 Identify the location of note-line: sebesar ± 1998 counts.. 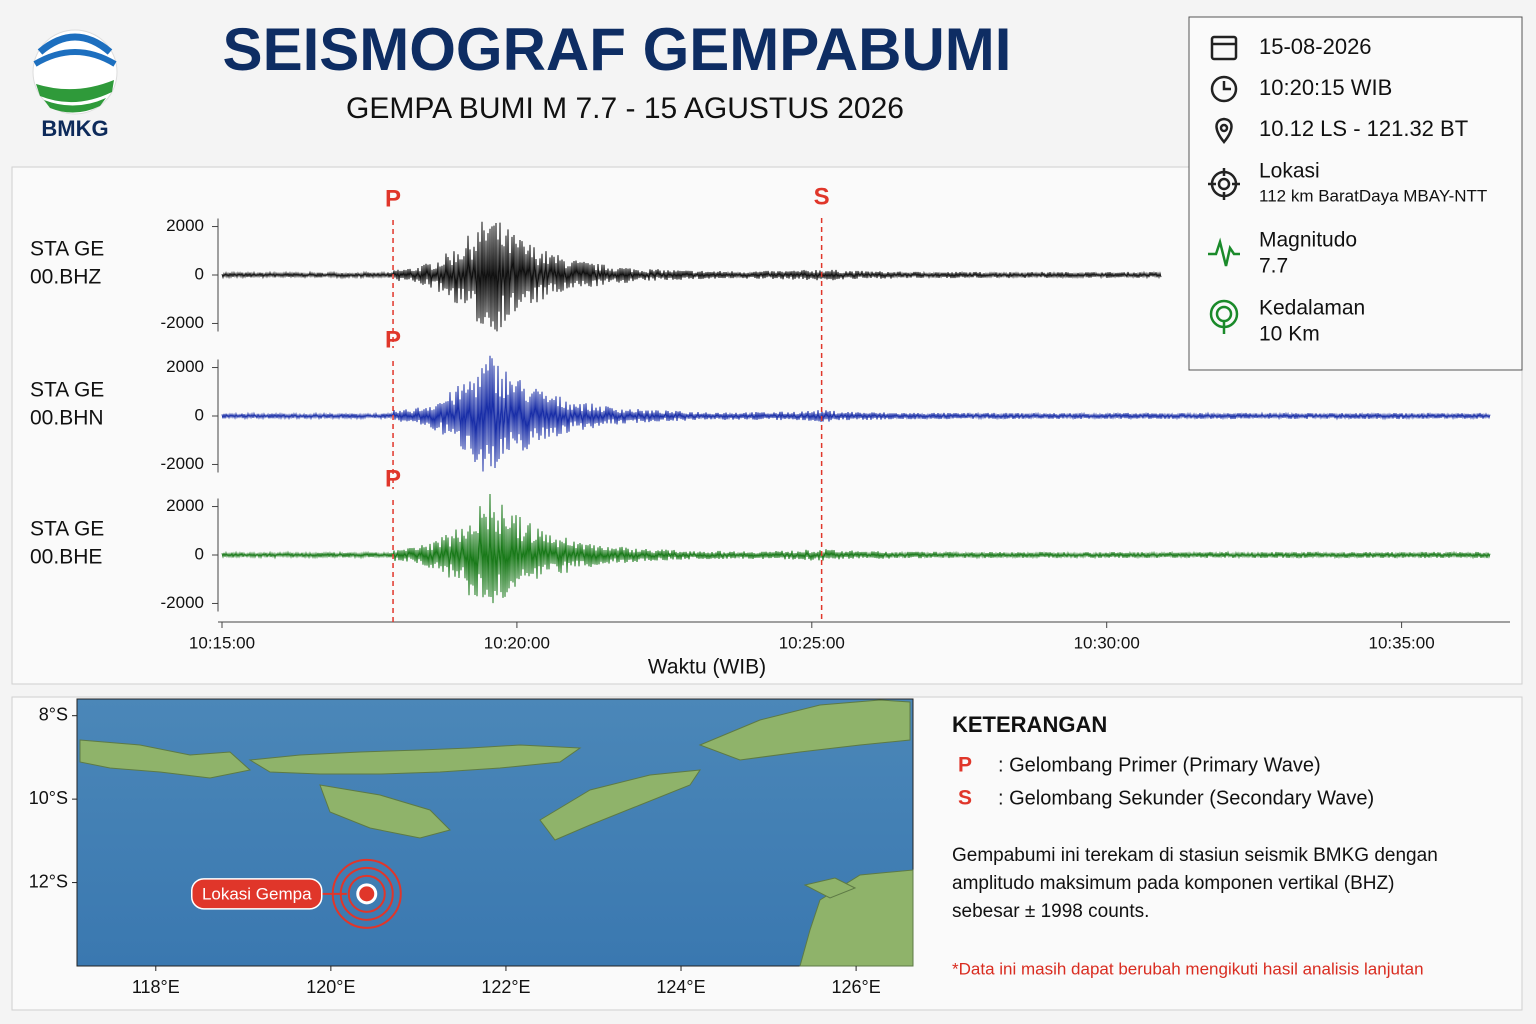
(1050, 911).